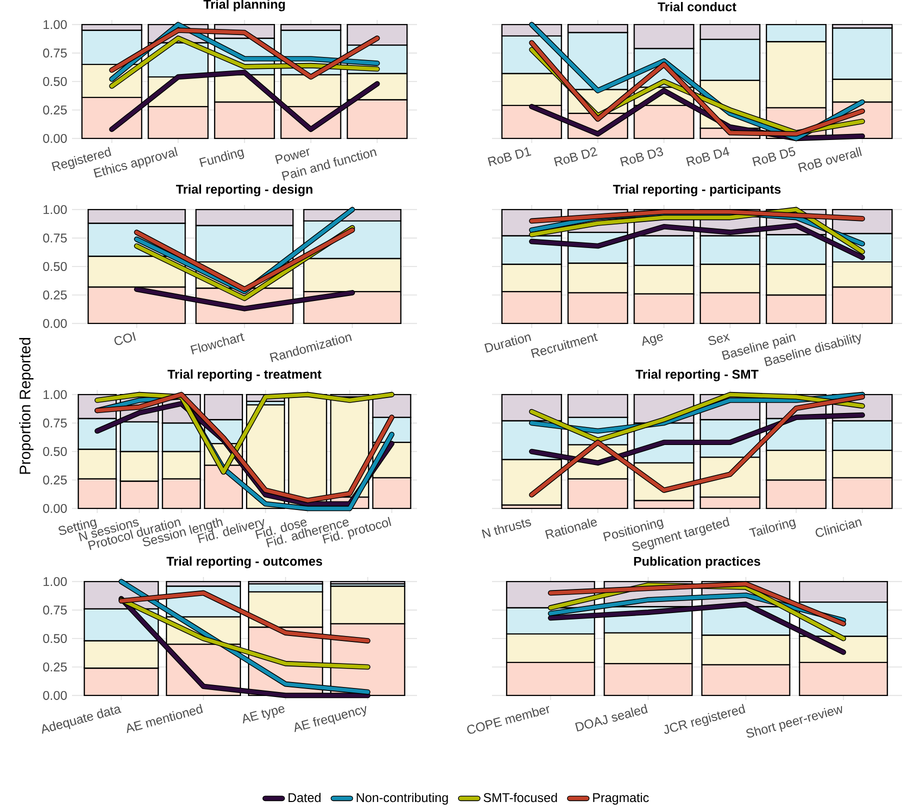 The width and height of the screenshot is (909, 808). I want to click on x-tick-label: RoB D1, so click(510, 156).